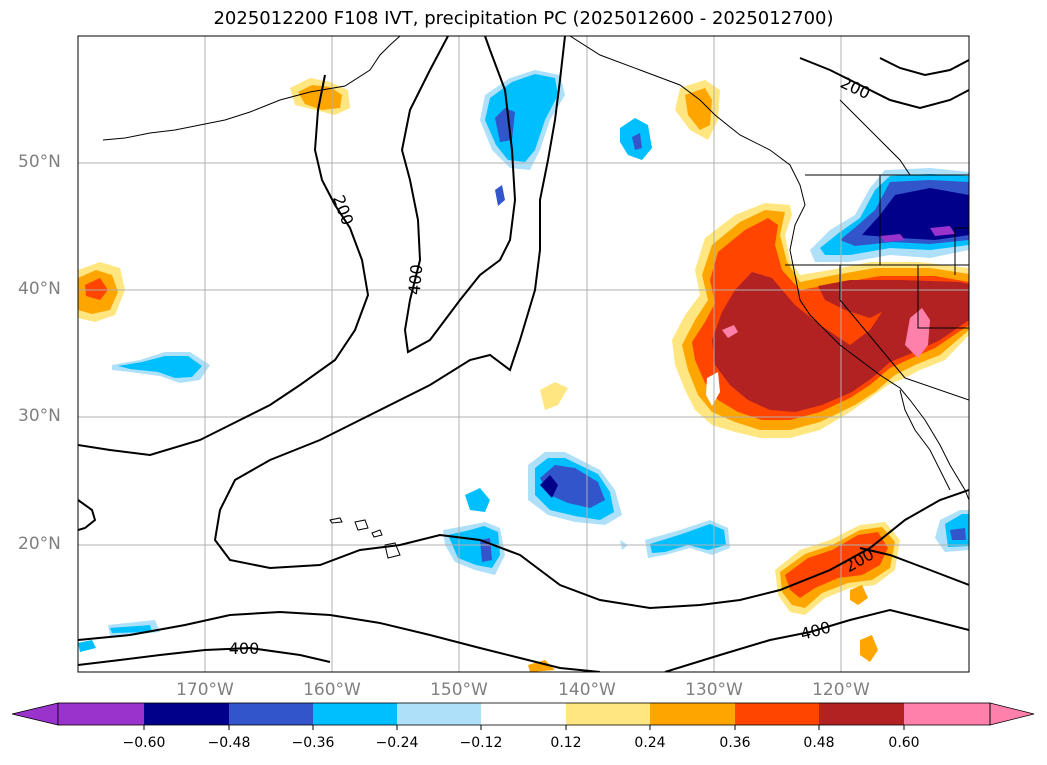  I want to click on lat-label: 50°N, so click(39, 162).